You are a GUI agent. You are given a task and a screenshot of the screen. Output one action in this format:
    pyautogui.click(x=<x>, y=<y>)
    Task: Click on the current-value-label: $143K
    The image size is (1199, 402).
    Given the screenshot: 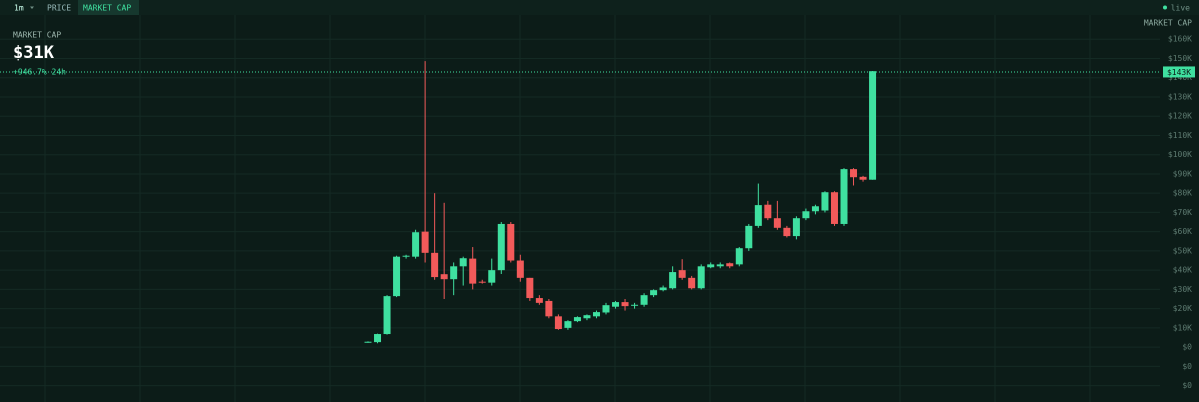 What is the action you would take?
    pyautogui.click(x=1179, y=72)
    